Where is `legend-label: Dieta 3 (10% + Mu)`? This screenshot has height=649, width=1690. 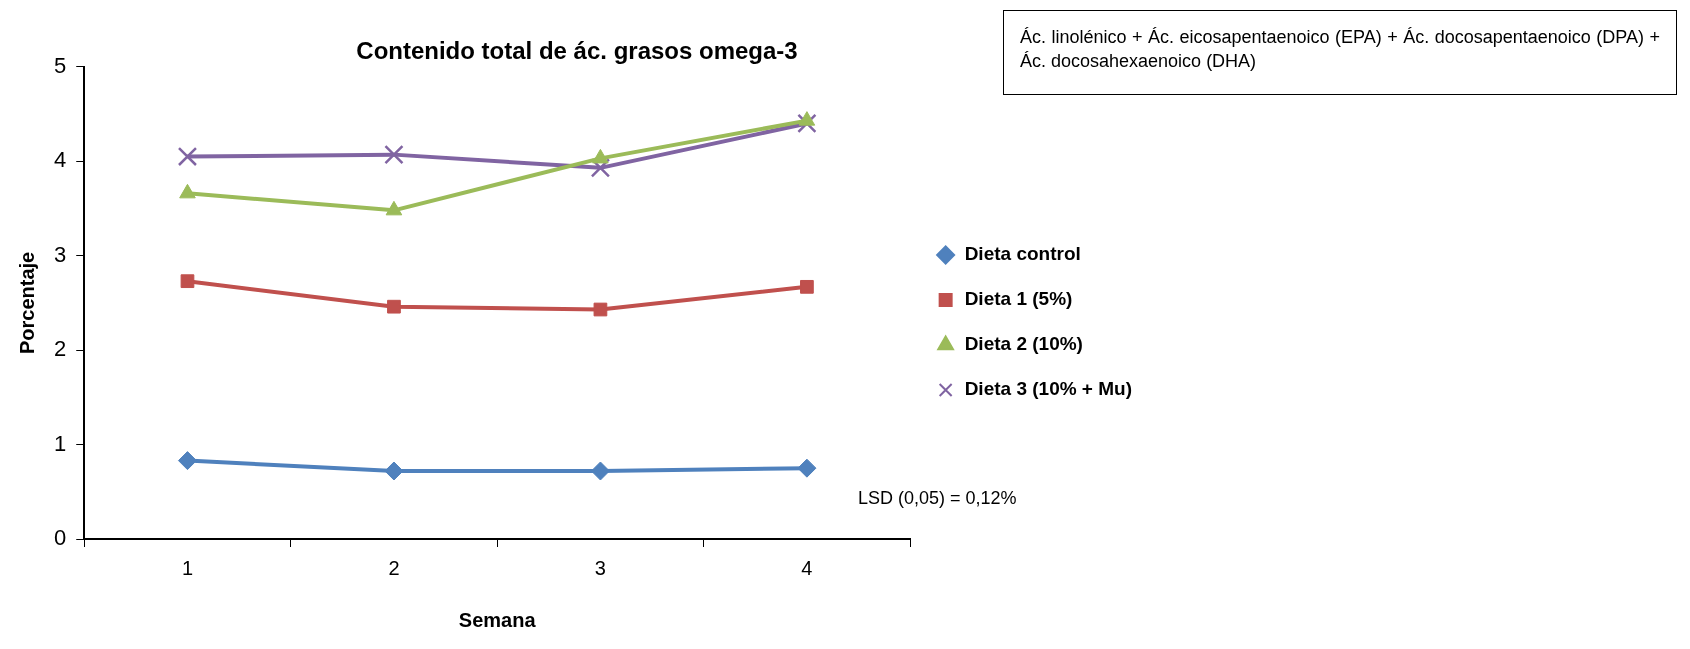
legend-label: Dieta 3 (10% + Mu) is located at coordinates (1048, 389).